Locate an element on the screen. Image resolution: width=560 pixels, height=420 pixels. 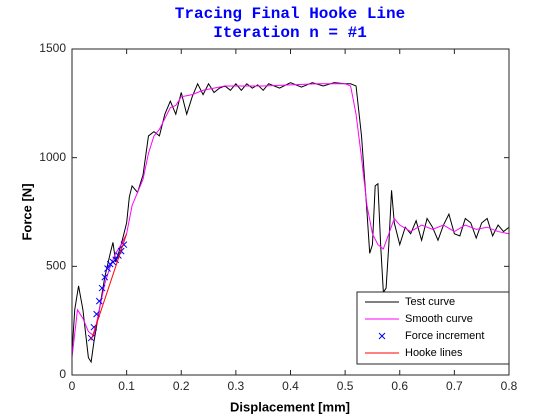
legend-label: Hooke lines is located at coordinates (434, 353).